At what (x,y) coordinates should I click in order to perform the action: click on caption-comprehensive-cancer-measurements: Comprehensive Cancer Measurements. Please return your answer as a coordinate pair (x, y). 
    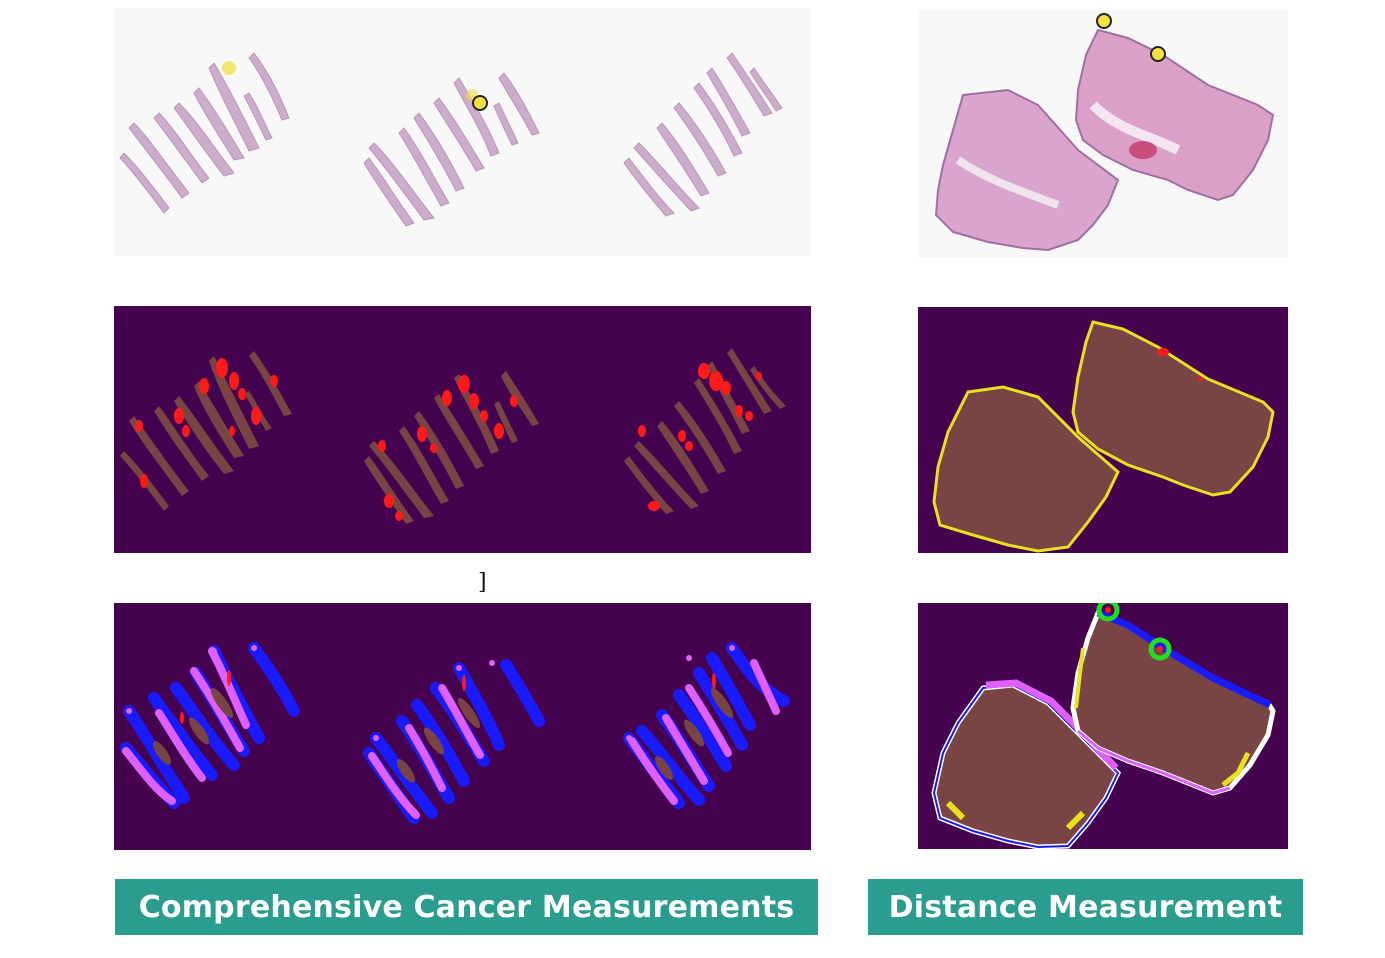
    Looking at the image, I should click on (466, 907).